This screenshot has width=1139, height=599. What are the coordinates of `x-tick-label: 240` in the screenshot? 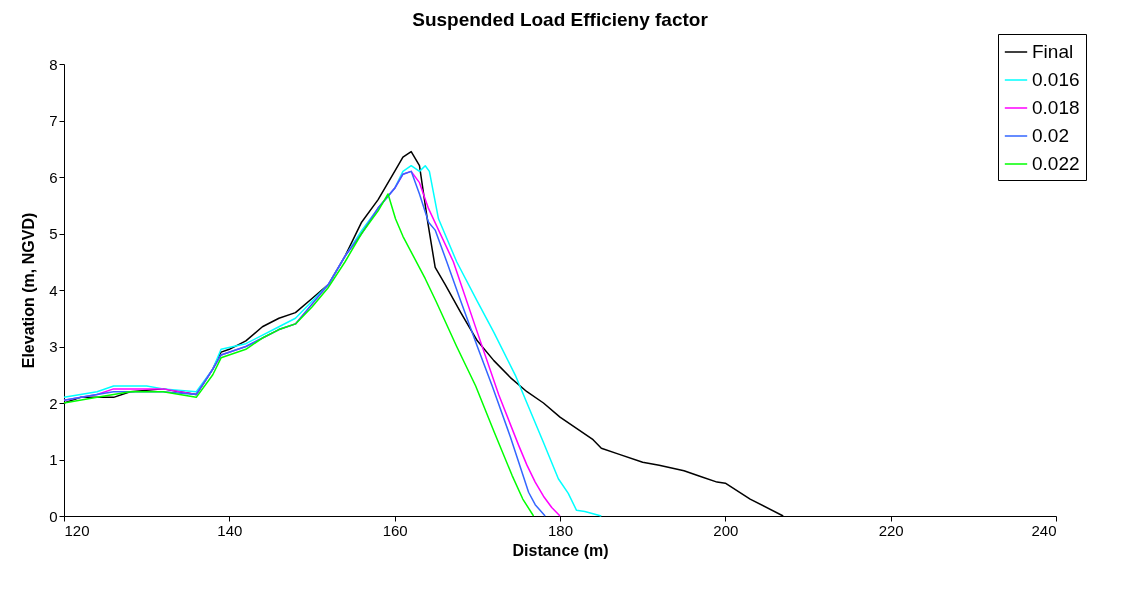 It's located at (1044, 530).